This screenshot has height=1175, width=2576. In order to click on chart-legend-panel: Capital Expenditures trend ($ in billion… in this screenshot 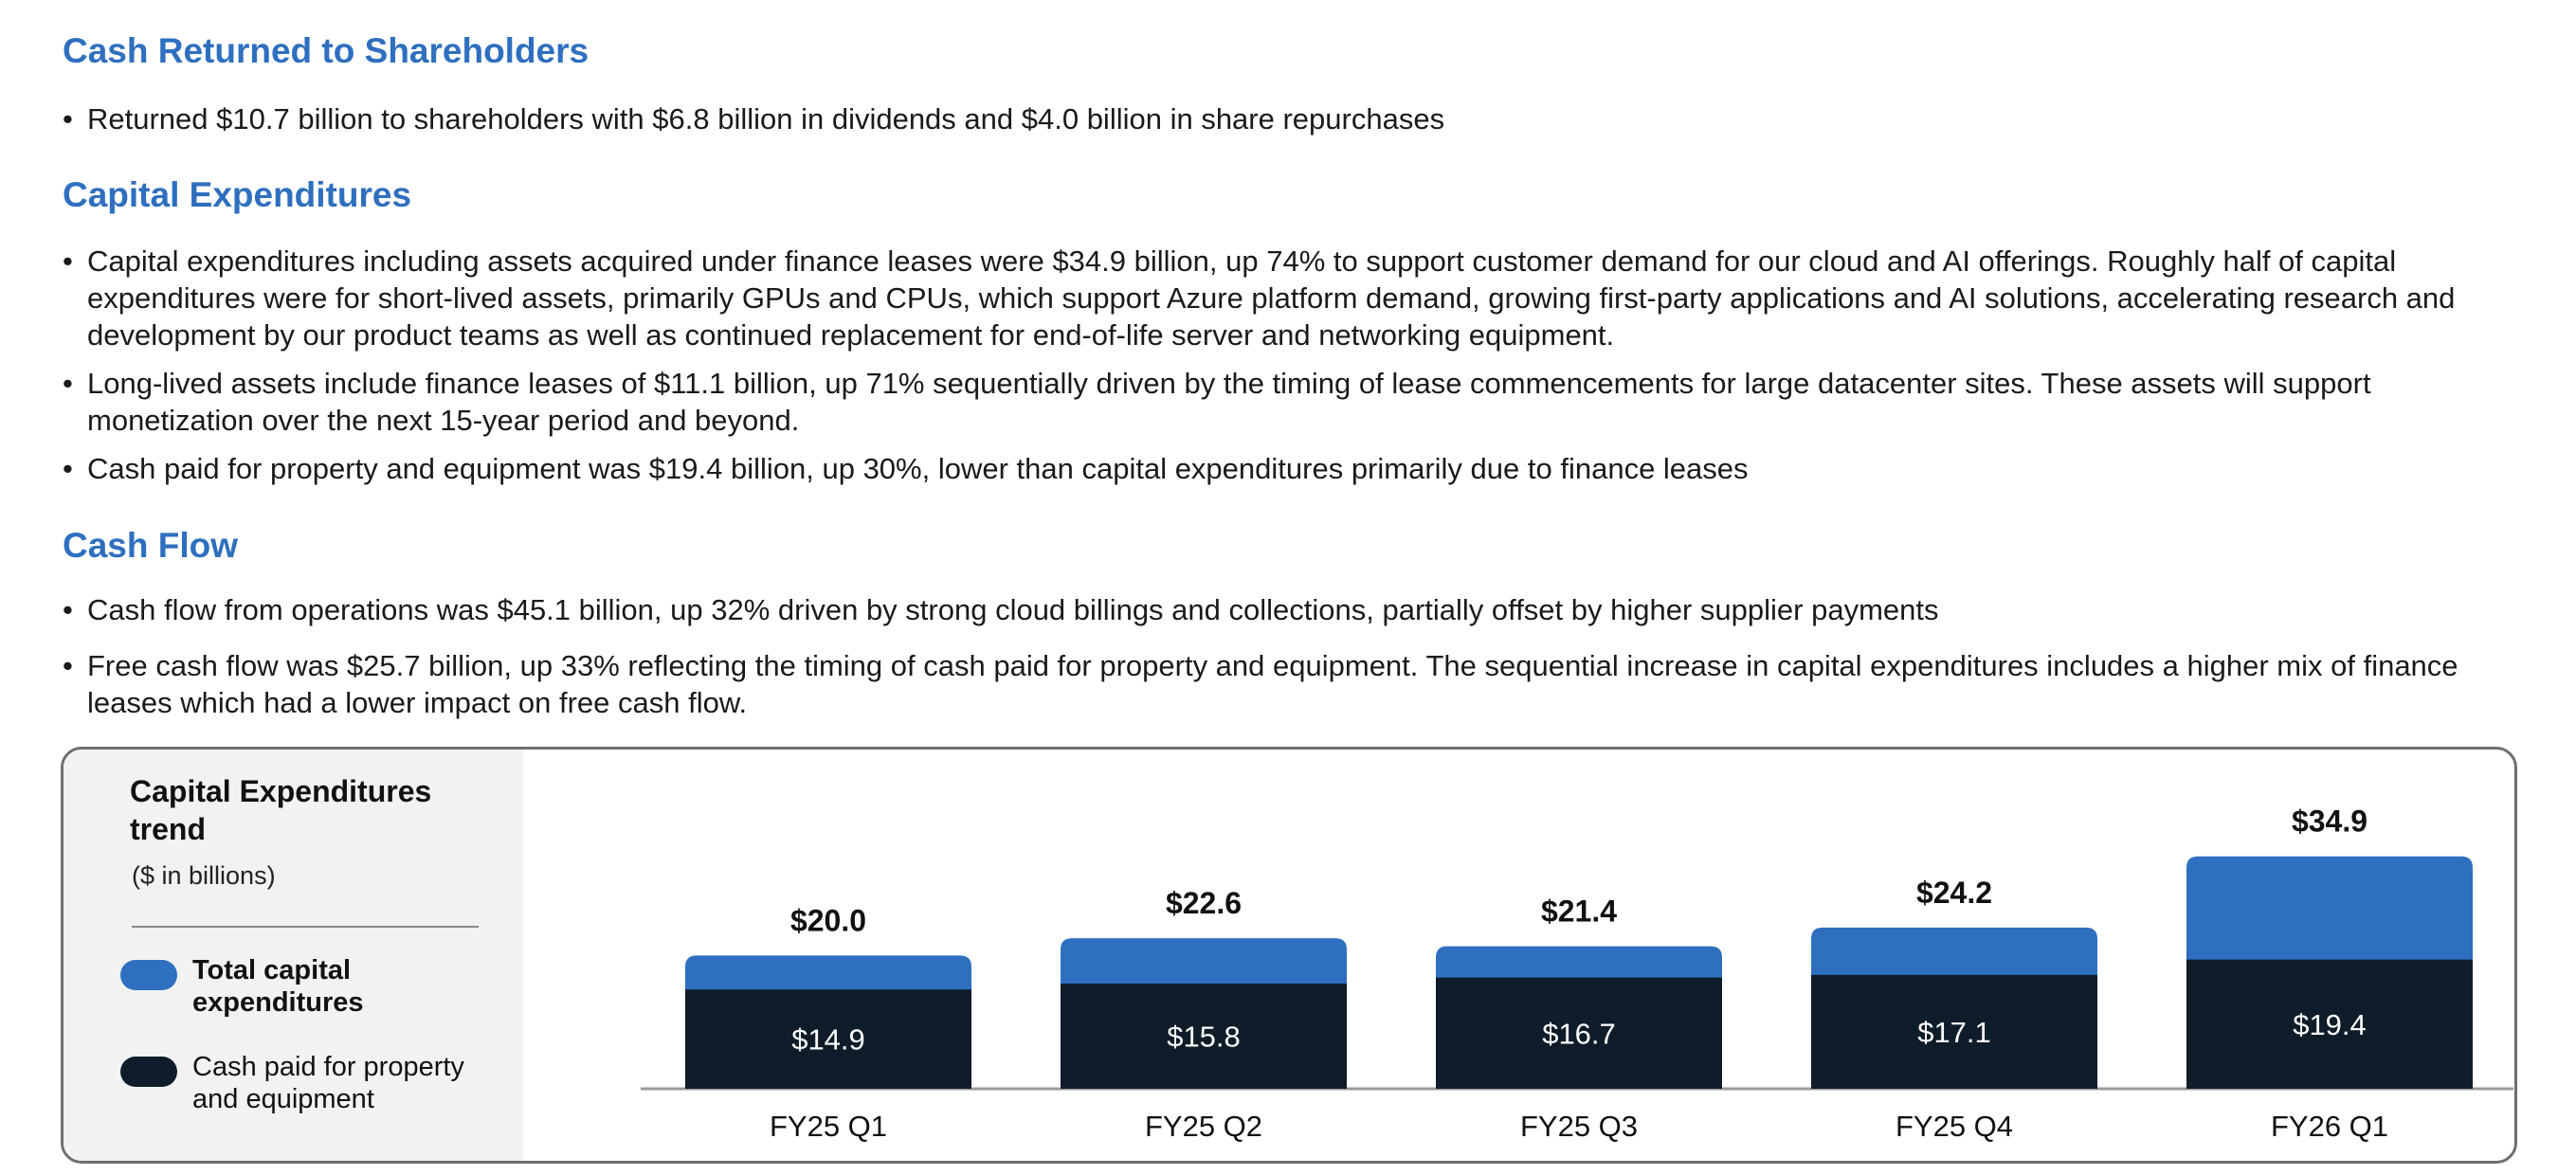, I will do `click(293, 955)`.